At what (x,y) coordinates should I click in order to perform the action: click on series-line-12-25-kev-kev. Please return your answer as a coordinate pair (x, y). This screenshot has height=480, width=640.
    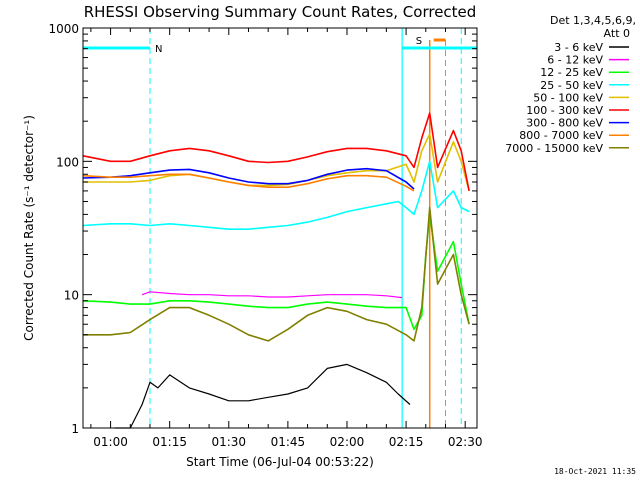
    Looking at the image, I should click on (276, 272).